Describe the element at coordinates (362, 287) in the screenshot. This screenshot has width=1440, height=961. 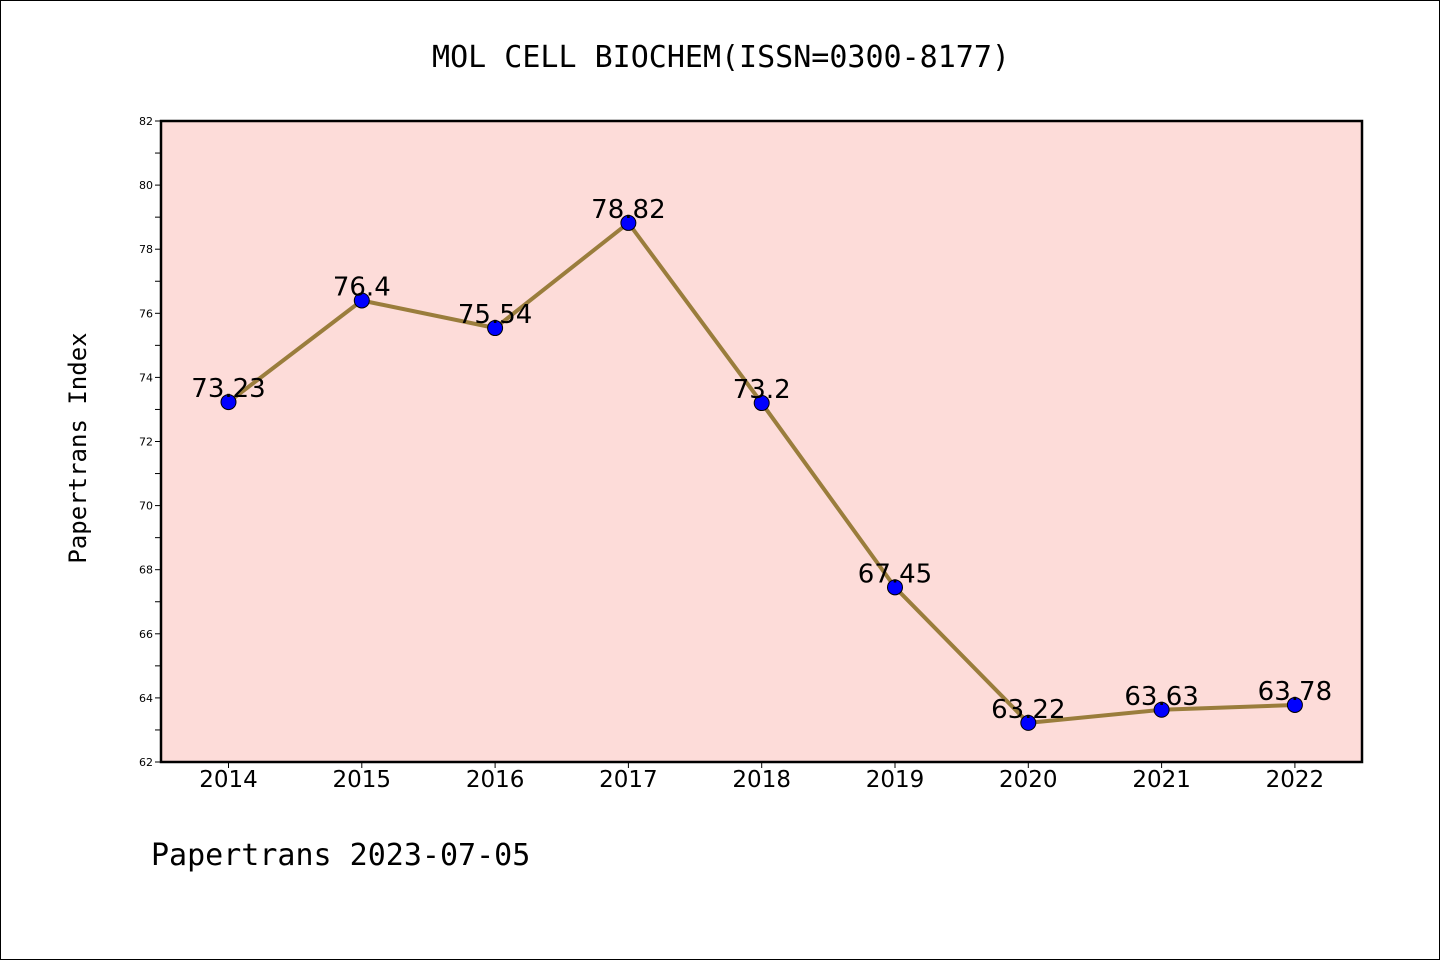
I see `data-label: 76.4` at that location.